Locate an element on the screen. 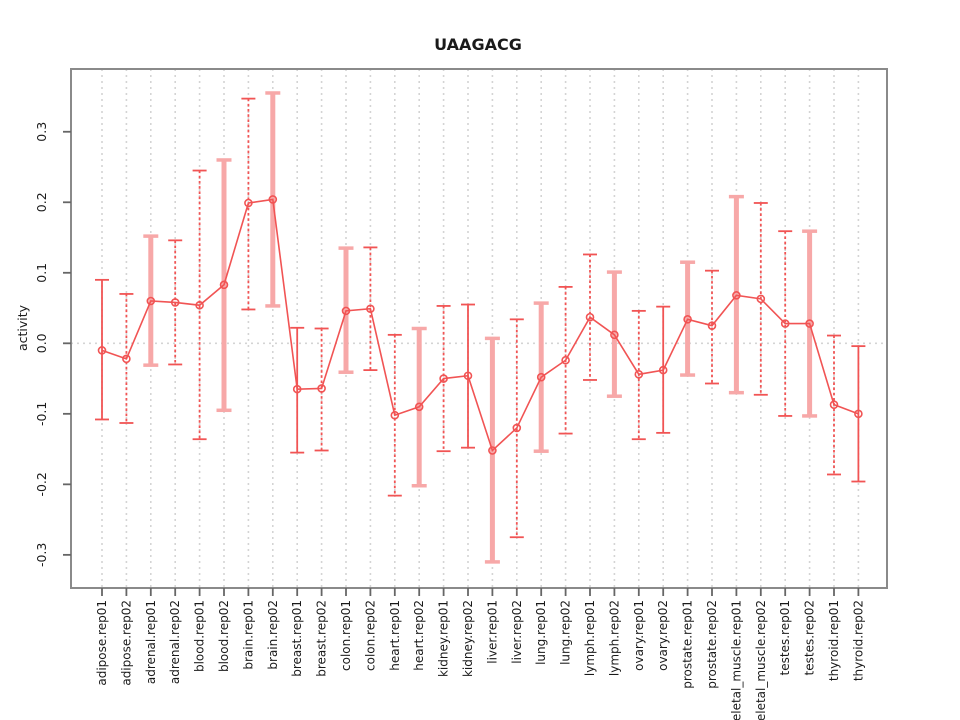  x-tick-label: heart.rep02 is located at coordinates (419, 635).